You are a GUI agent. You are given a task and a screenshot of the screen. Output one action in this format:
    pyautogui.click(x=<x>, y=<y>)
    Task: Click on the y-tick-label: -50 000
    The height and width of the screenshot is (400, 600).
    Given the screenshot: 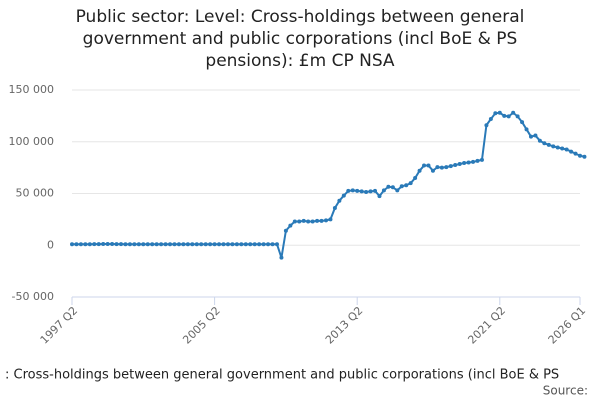 What is the action you would take?
    pyautogui.click(x=33, y=296)
    